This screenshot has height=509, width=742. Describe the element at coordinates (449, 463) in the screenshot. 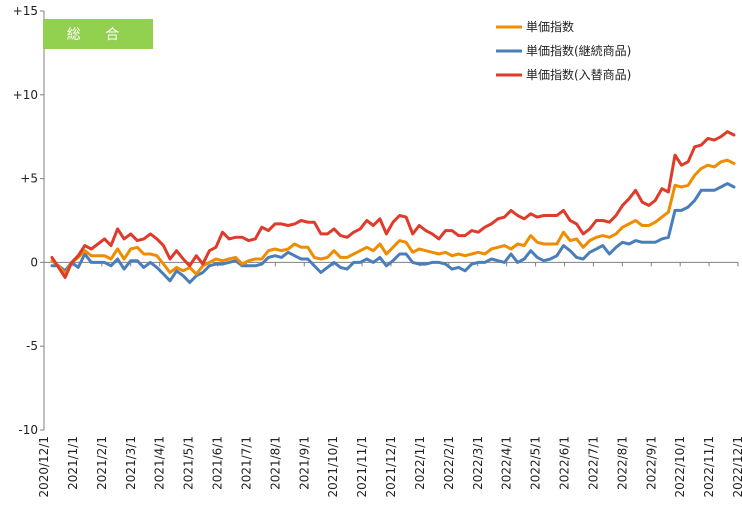

I see `x-tick-label: 2022/2/1` at that location.